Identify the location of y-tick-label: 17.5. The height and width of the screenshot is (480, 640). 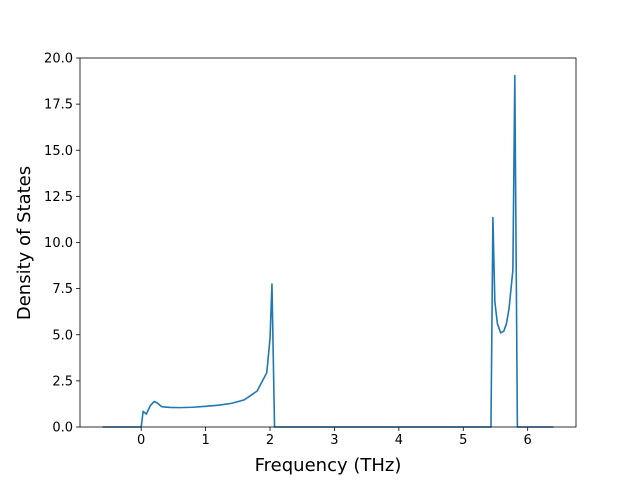
(58, 105).